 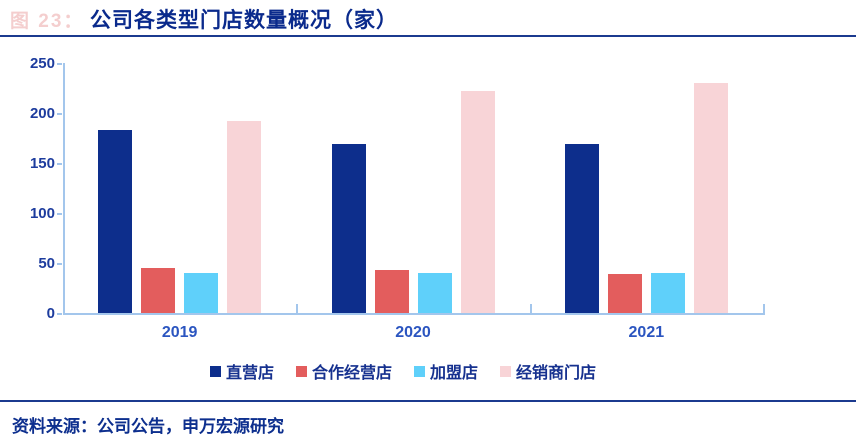 I want to click on y-axis-tick-label: 150, so click(x=42, y=163).